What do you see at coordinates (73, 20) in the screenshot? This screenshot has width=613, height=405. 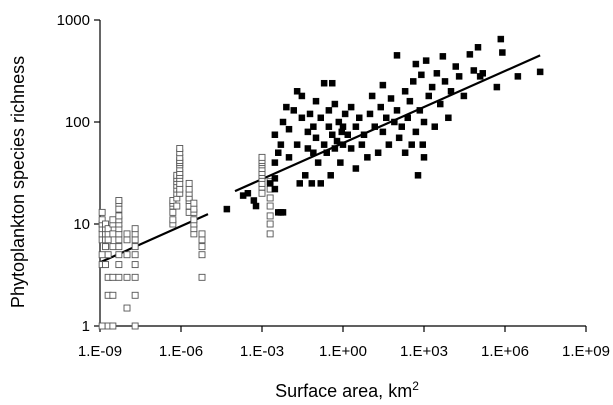 I see `y-tick-label: 1000` at bounding box center [73, 20].